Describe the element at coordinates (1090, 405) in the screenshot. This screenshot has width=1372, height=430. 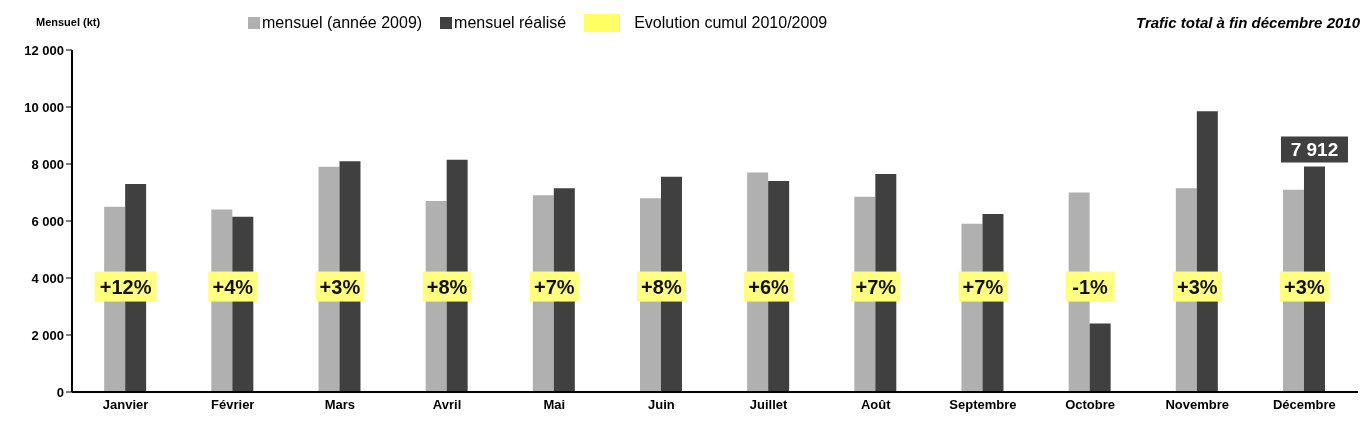
I see `x-tick-label: Octobre` at that location.